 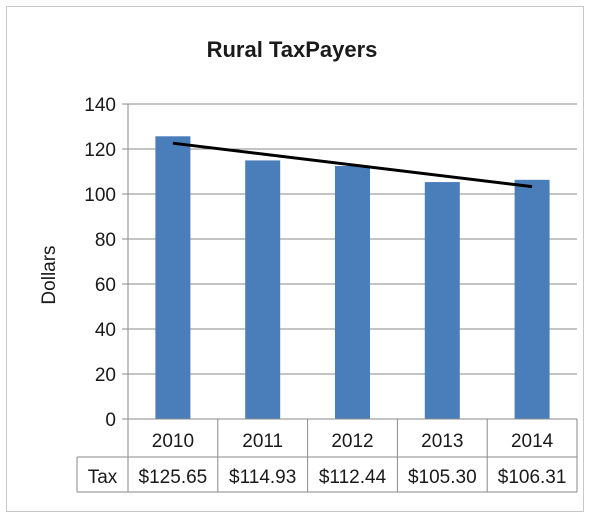 What do you see at coordinates (49, 274) in the screenshot?
I see `y-axis-label: Dollars` at bounding box center [49, 274].